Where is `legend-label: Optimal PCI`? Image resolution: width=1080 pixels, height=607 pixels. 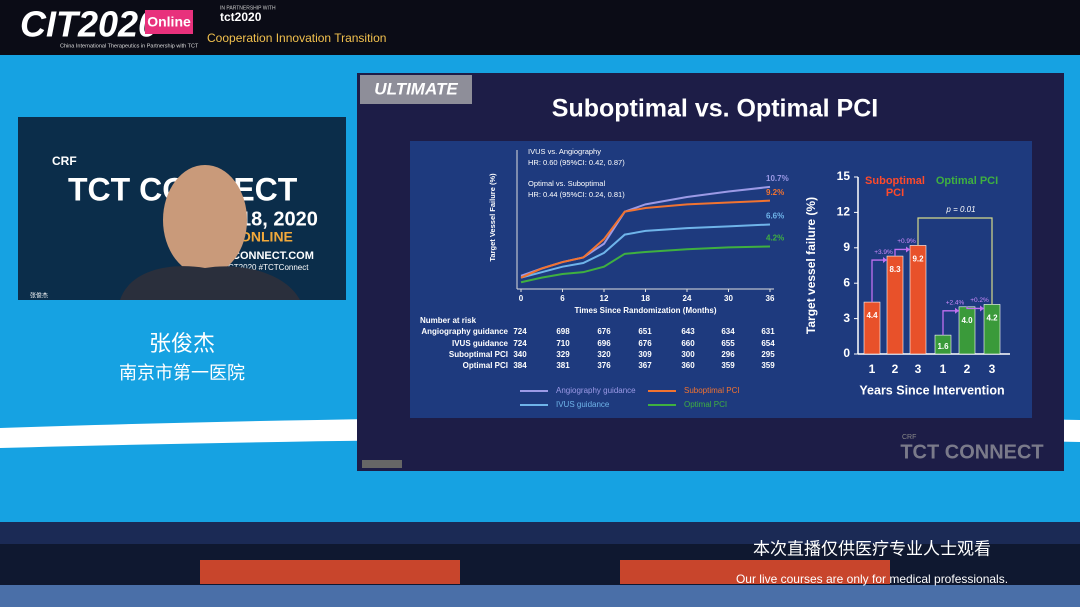
legend-label: Optimal PCI is located at coordinates (705, 404).